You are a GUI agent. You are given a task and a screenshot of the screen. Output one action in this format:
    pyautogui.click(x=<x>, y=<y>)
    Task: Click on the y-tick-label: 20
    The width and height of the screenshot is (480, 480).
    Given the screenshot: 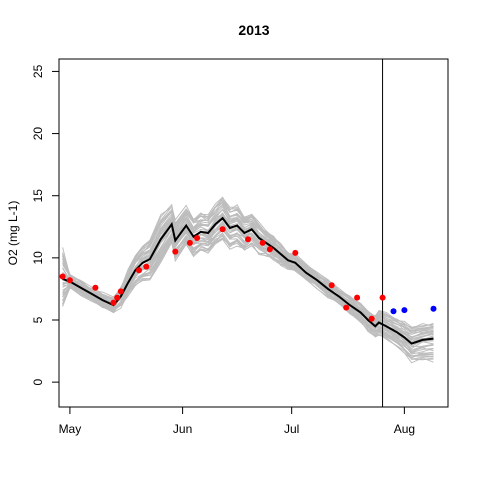 What is the action you would take?
    pyautogui.click(x=38, y=134)
    